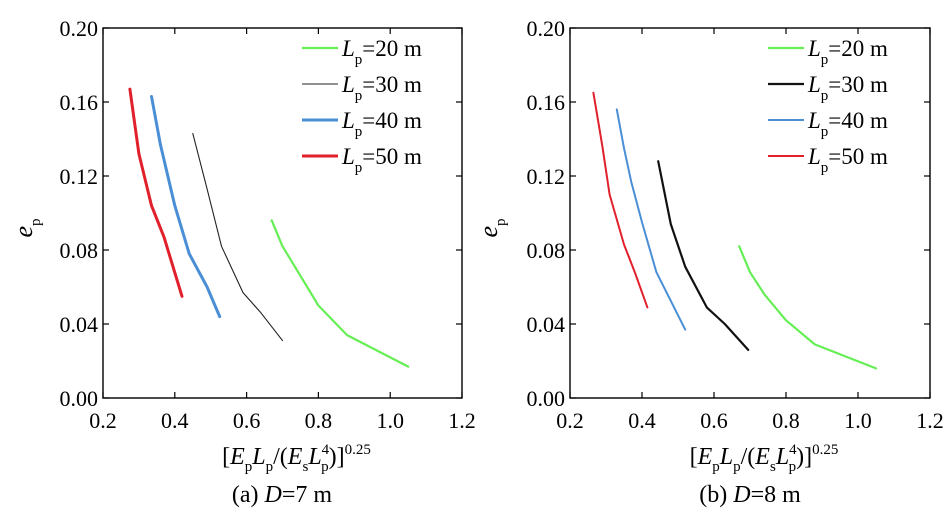 This screenshot has height=519, width=946. Describe the element at coordinates (750, 495) in the screenshot. I see `panel-caption: (b) D=8 m` at that location.